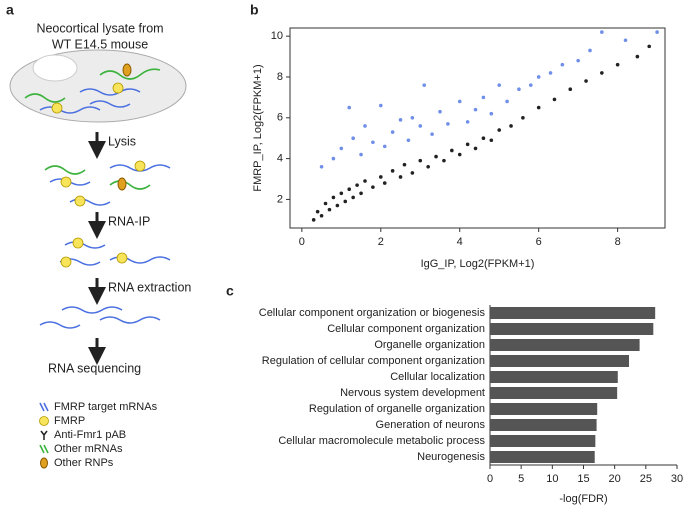 The width and height of the screenshot is (685, 508). I want to click on legend-text: FMRP target mRNAs, so click(106, 407).